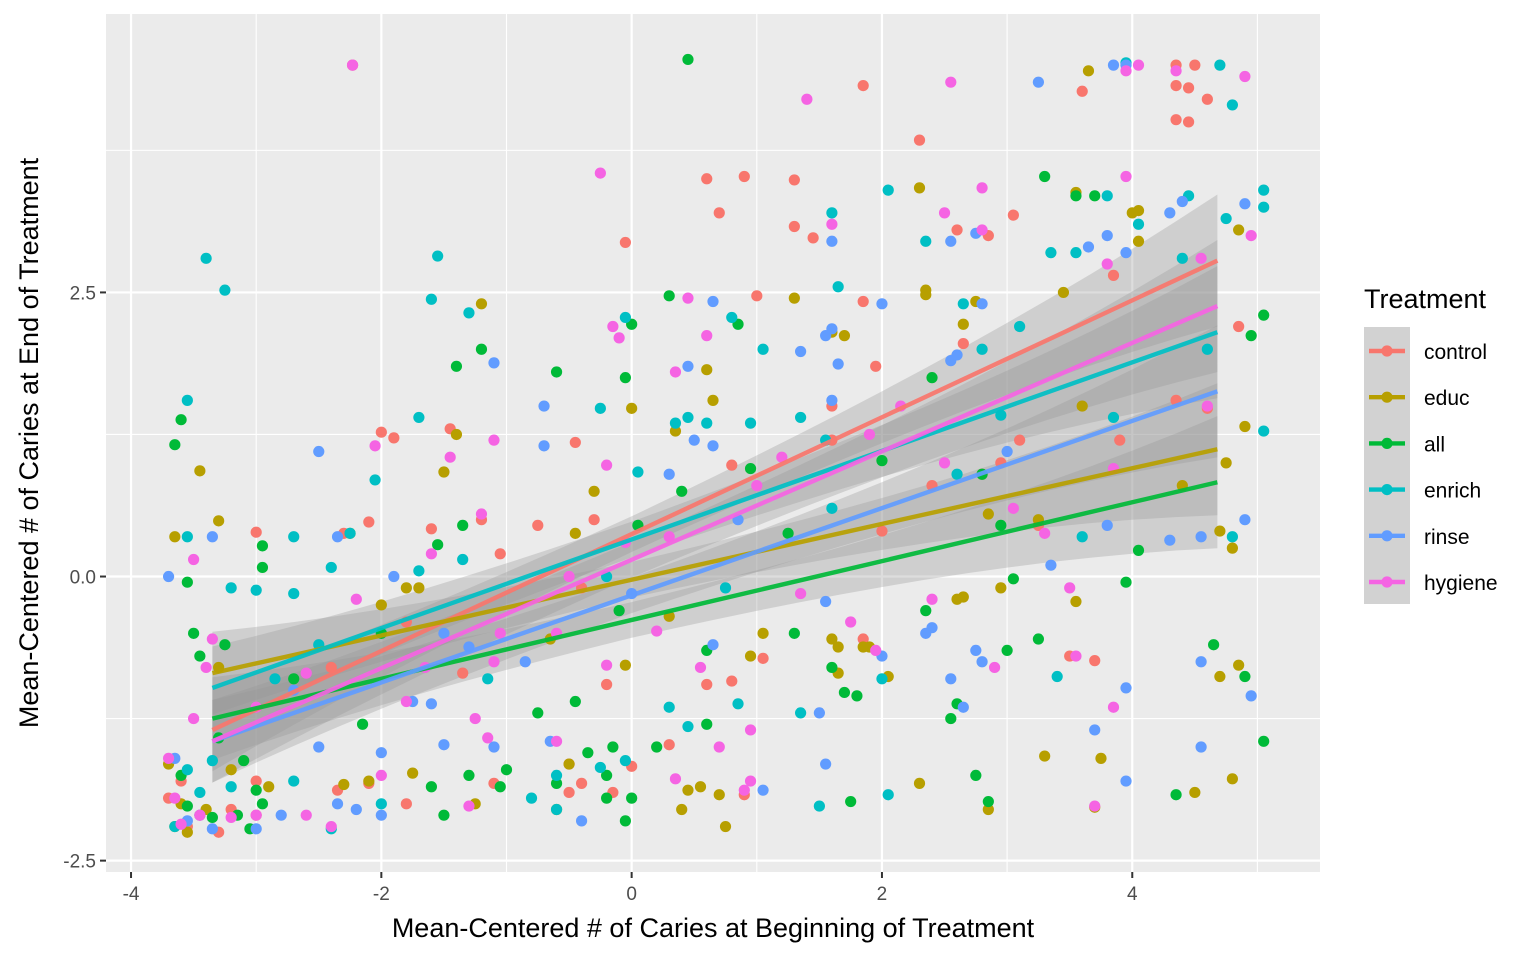 This screenshot has width=1536, height=960. What do you see at coordinates (1447, 537) in the screenshot?
I see `legend-label-rinse: rinse` at bounding box center [1447, 537].